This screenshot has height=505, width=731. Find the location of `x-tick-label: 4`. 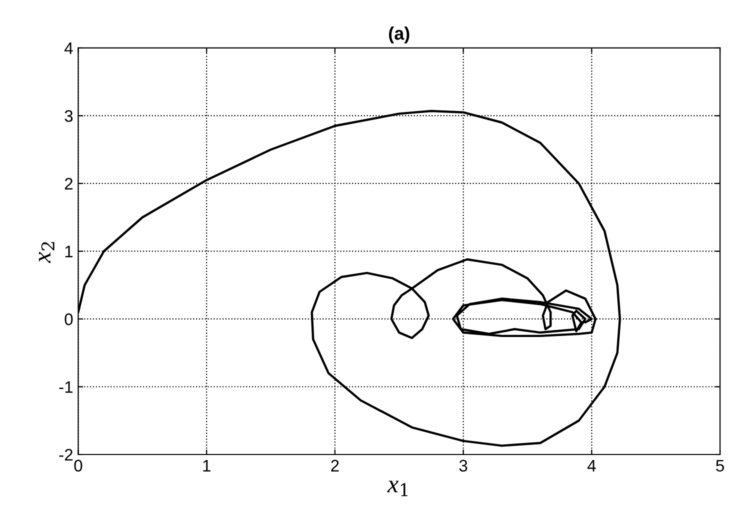

x-tick-label: 4 is located at coordinates (591, 466).